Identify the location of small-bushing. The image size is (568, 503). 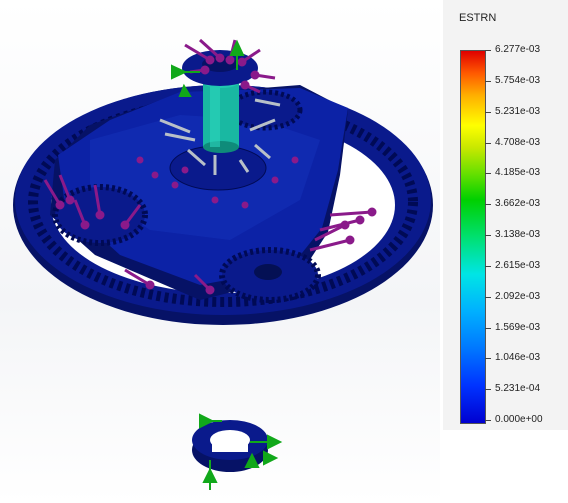
(237, 451).